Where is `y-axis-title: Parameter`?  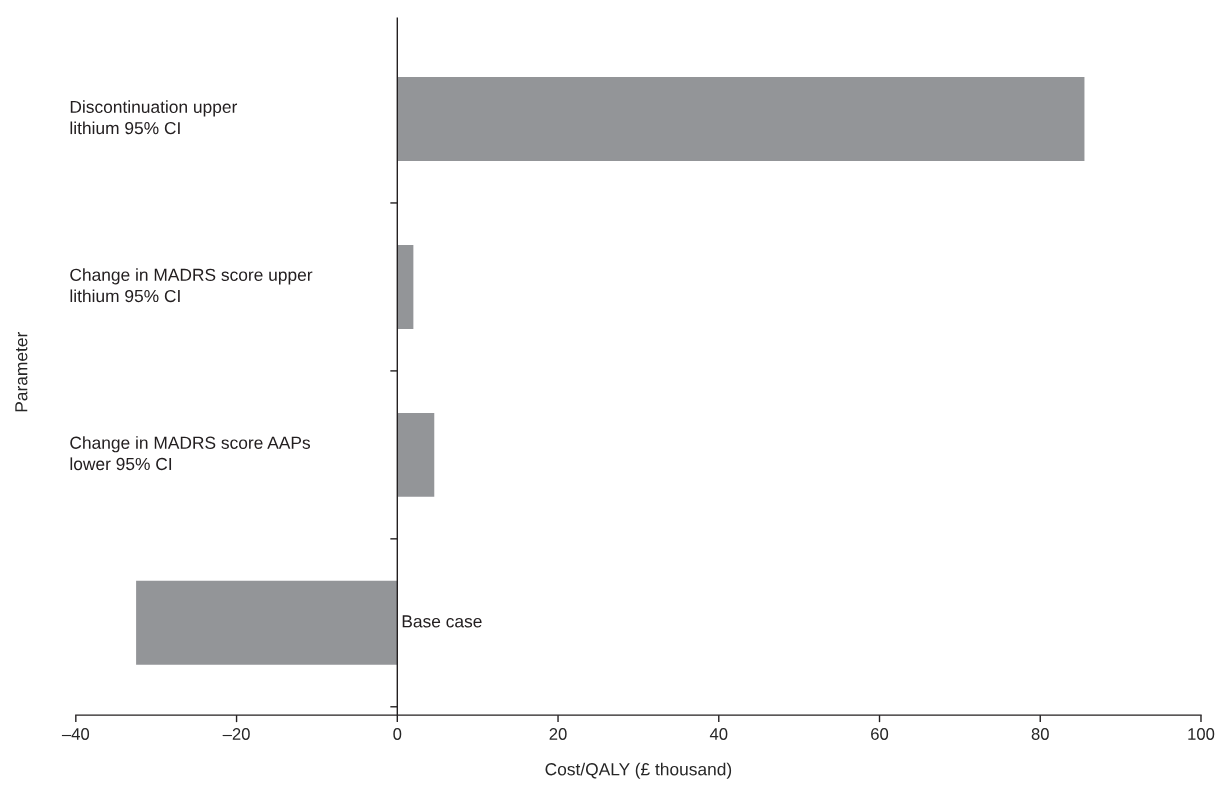
y-axis-title: Parameter is located at coordinates (21, 372).